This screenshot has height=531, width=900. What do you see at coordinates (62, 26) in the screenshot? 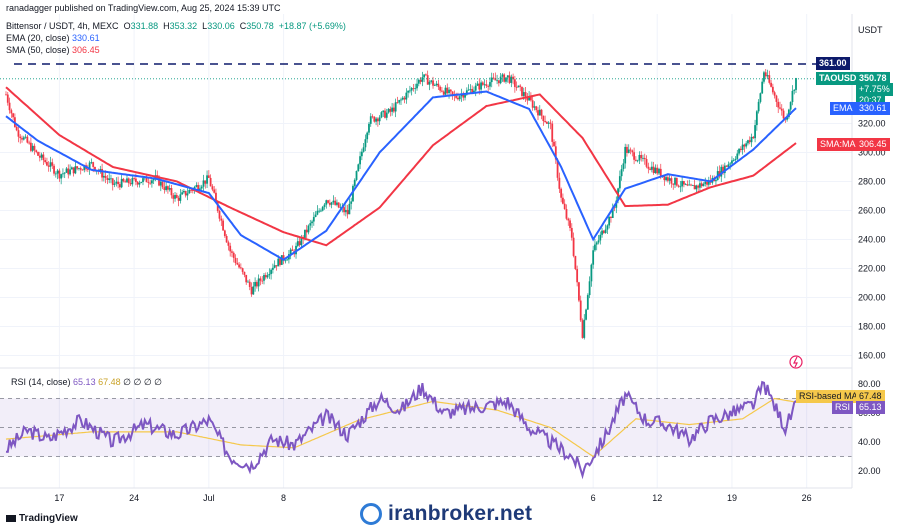
I see `symbol-name: Bittensor / USDT, 4h, MEXC` at bounding box center [62, 26].